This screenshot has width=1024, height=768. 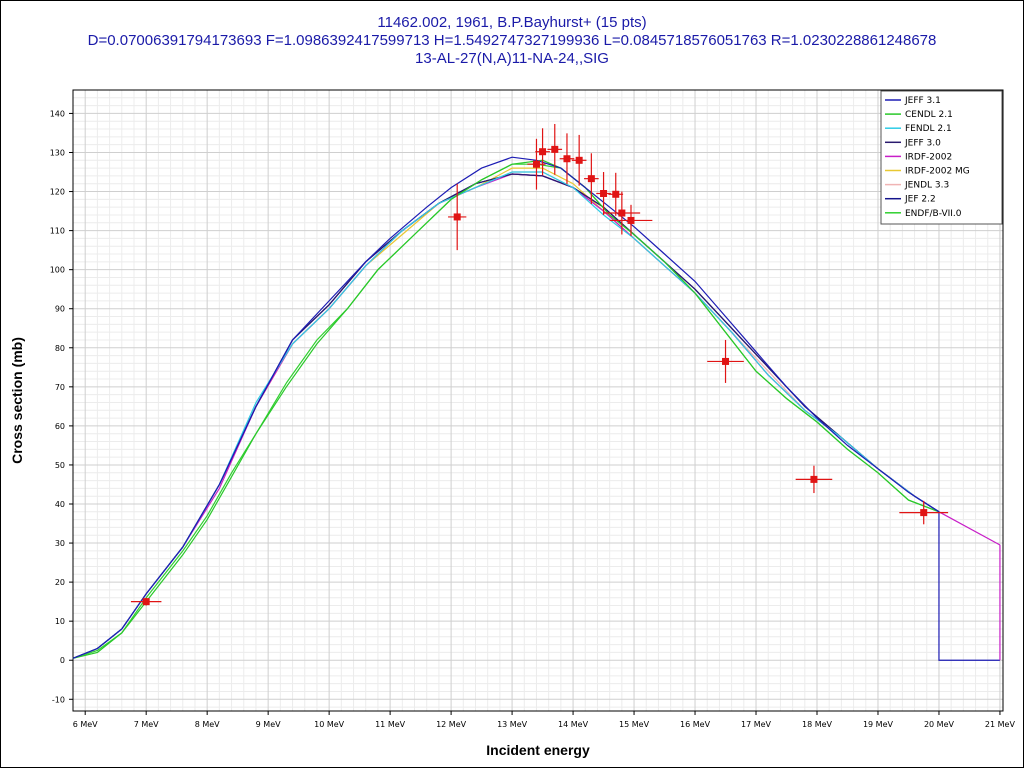 I want to click on chart-title-line-3: 13-AL-27(N,A)11-NA-24,,SIG, so click(x=512, y=58).